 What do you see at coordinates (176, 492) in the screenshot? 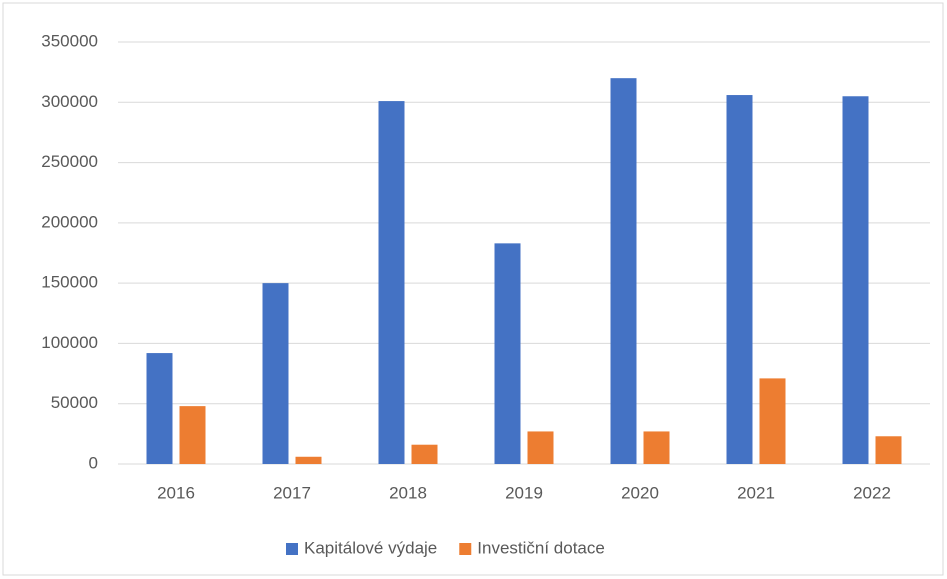
I see `x-tick-label: 2016` at bounding box center [176, 492].